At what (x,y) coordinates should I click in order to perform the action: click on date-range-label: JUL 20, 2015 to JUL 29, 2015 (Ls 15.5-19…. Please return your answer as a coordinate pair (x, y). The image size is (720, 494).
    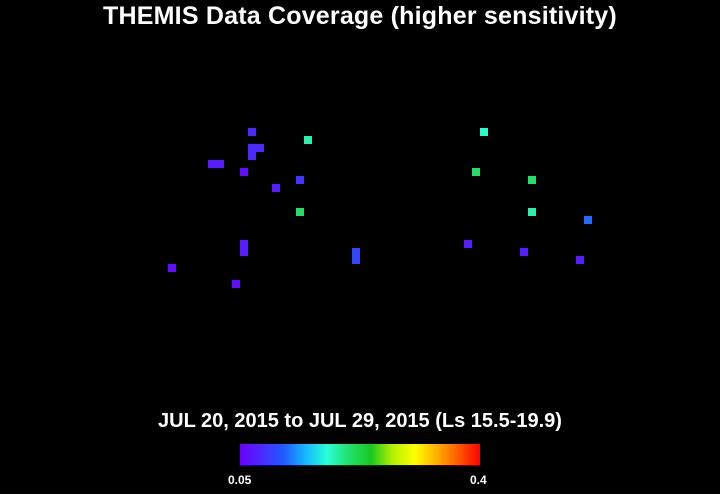
    Looking at the image, I should click on (360, 421).